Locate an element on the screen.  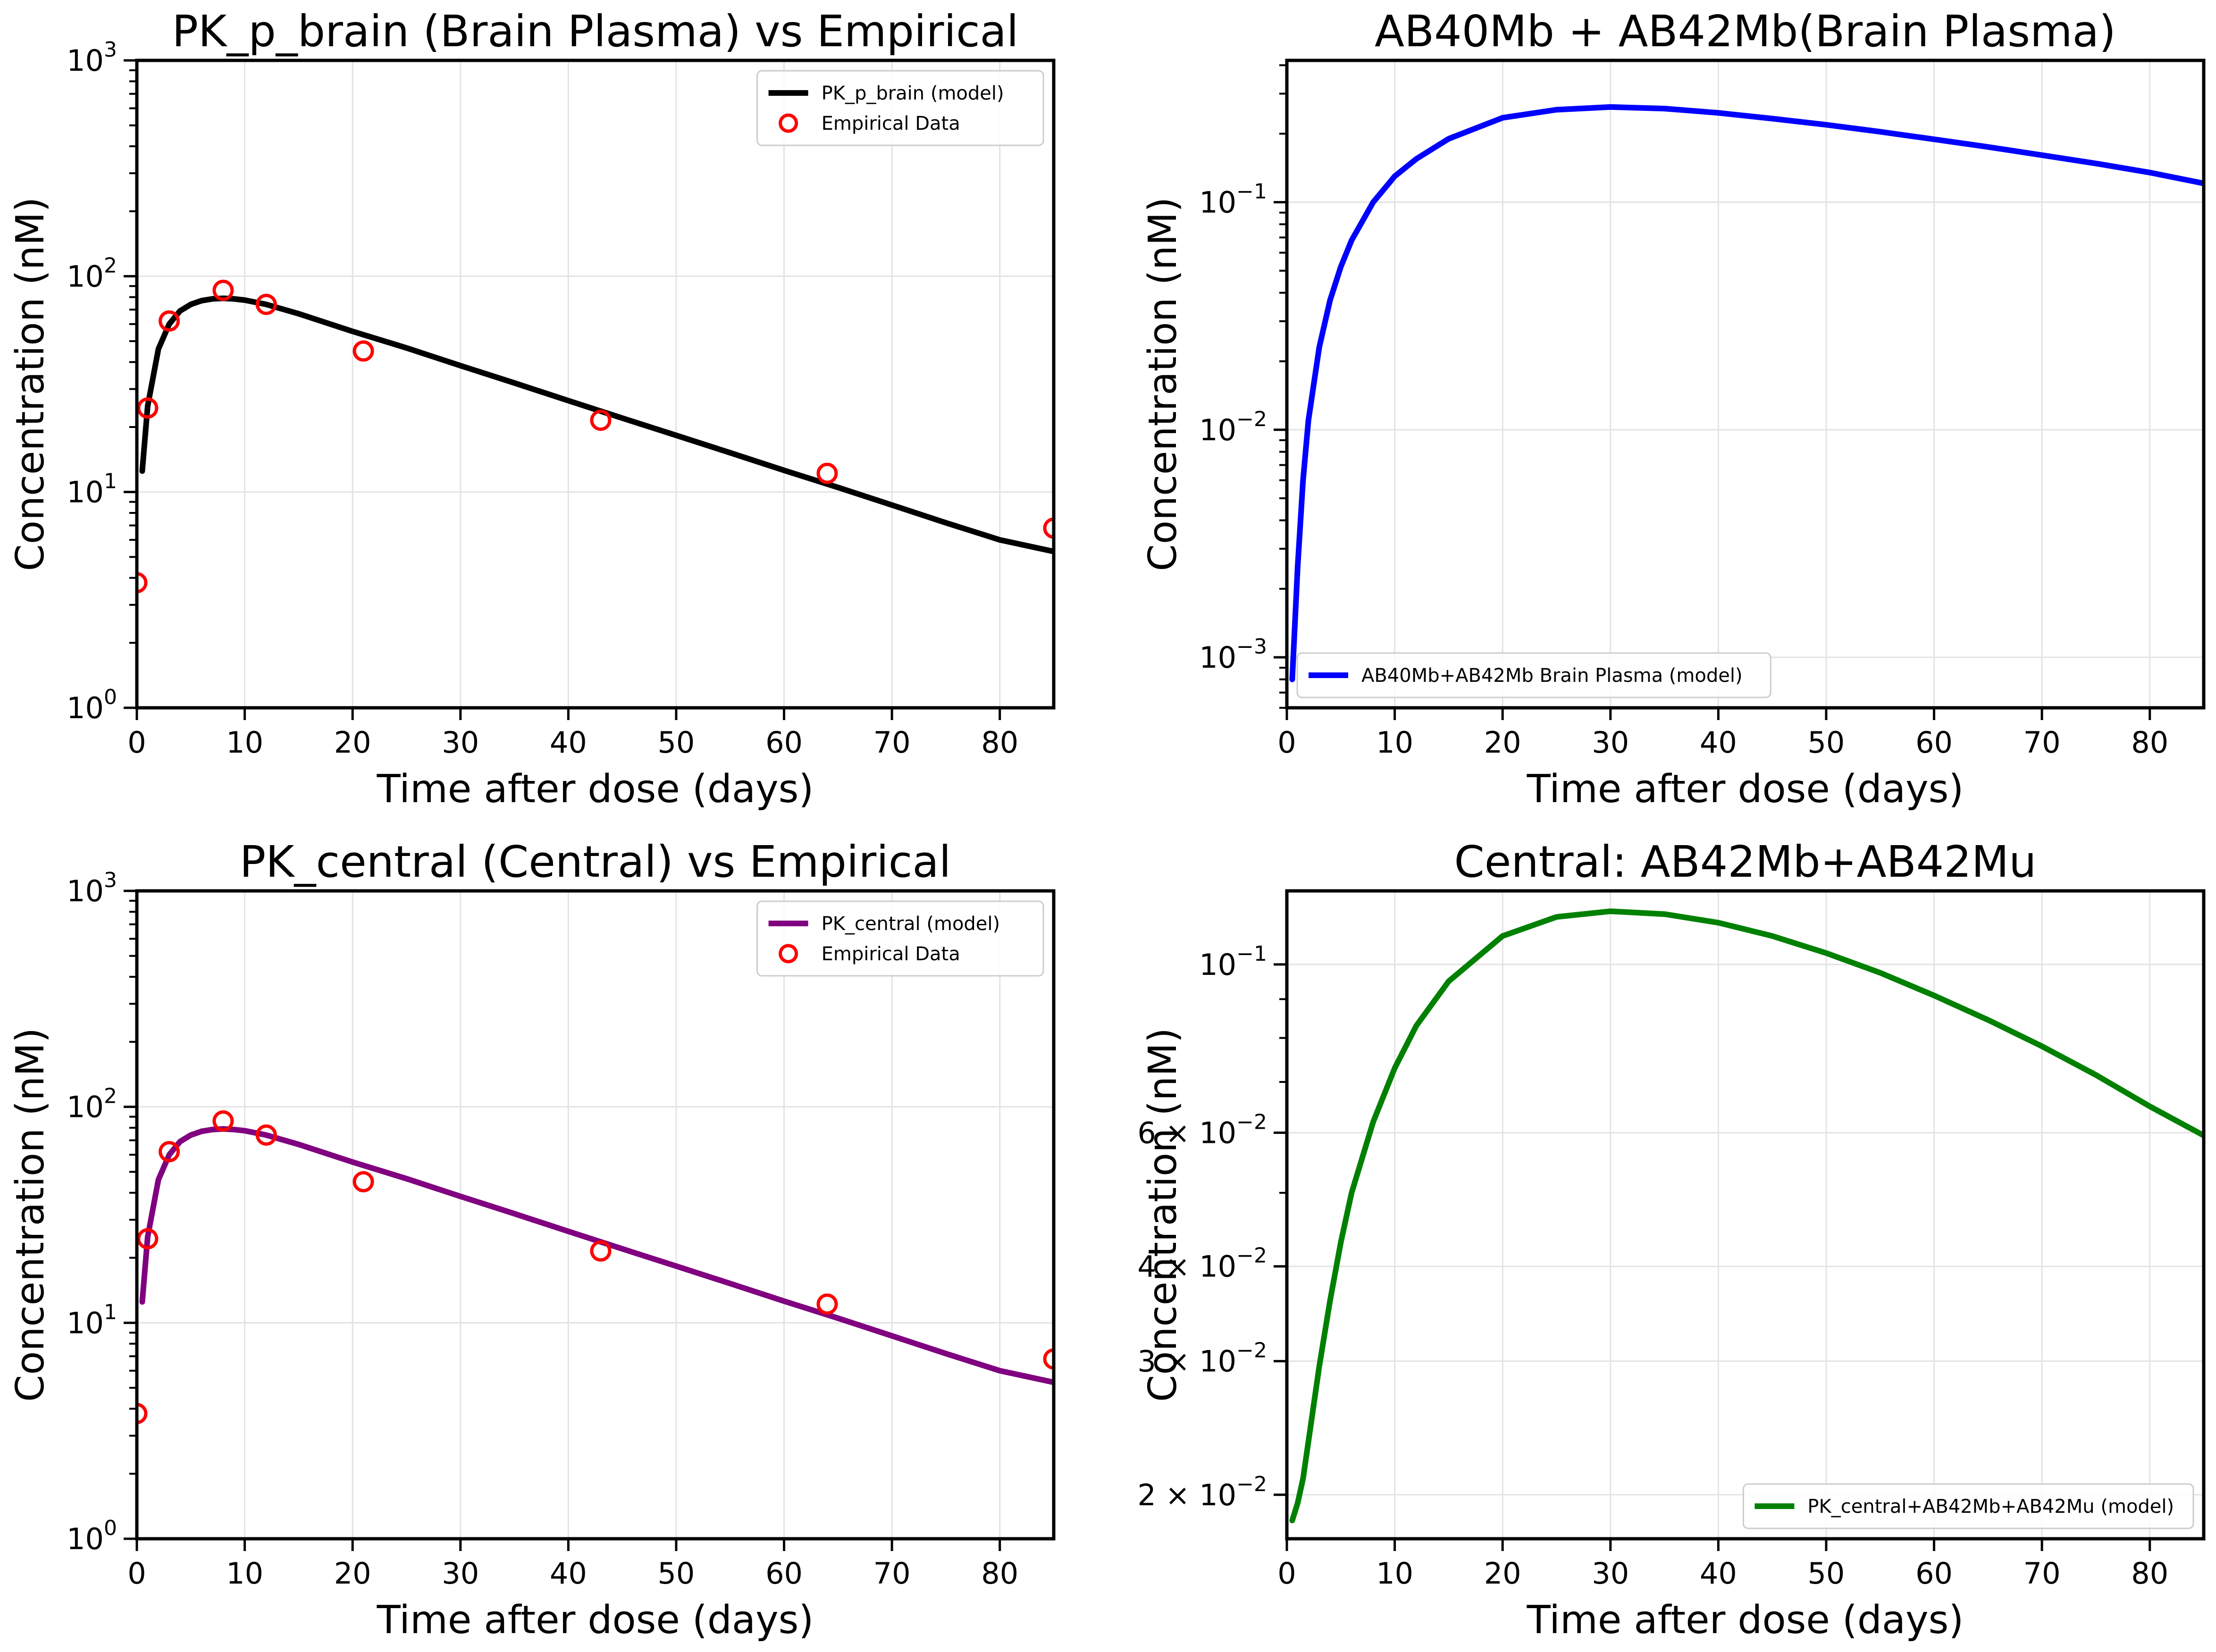
legend-label: PK_central (model) is located at coordinates (911, 924).